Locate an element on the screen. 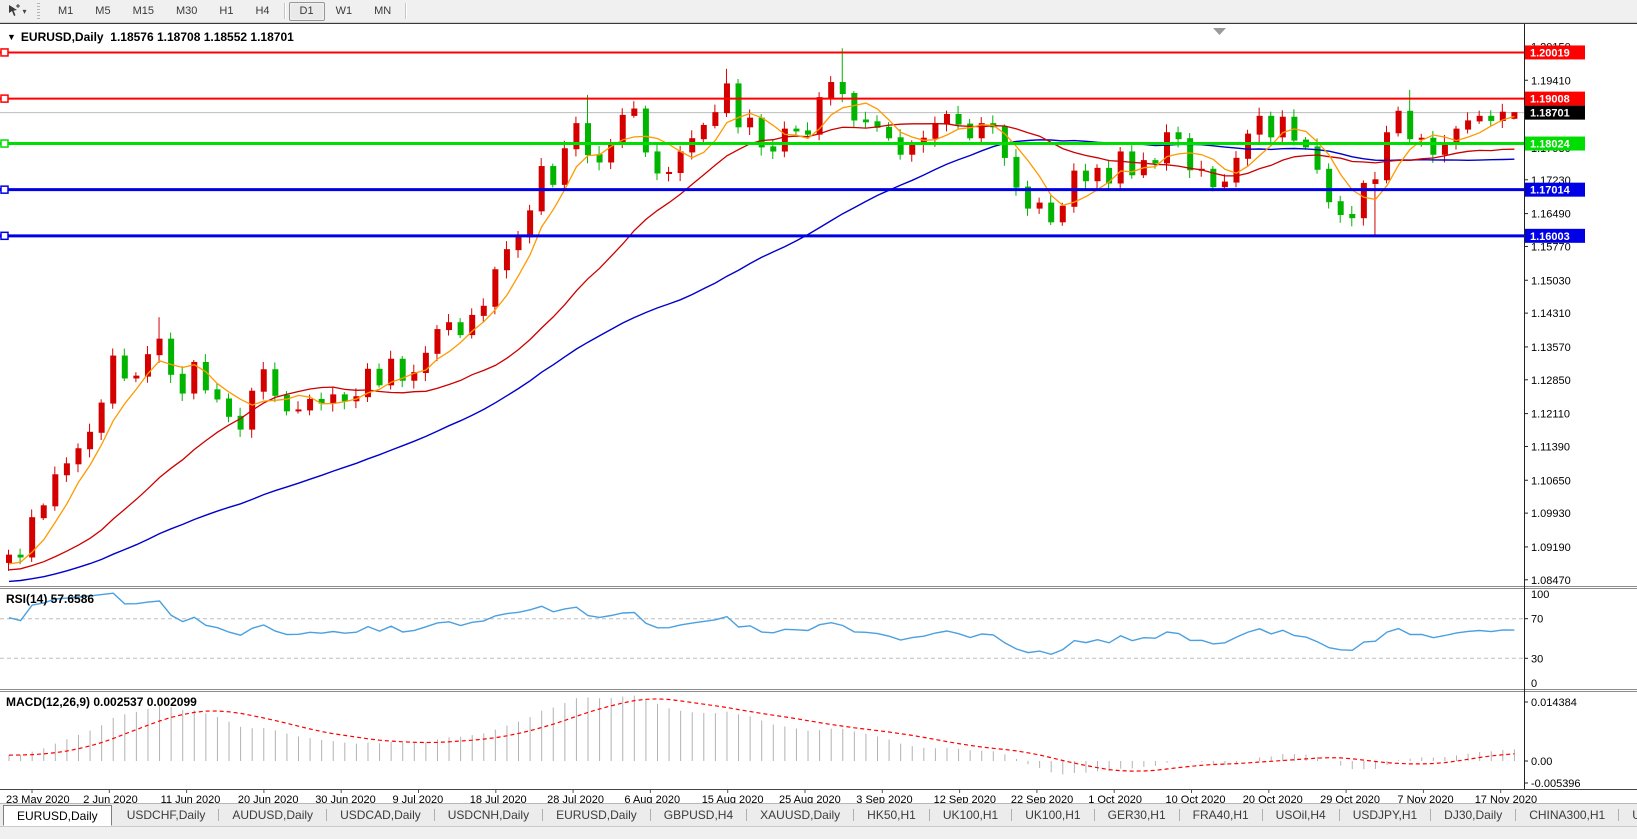 The height and width of the screenshot is (839, 1637). timeframe-button-m15: M15 is located at coordinates (143, 11).